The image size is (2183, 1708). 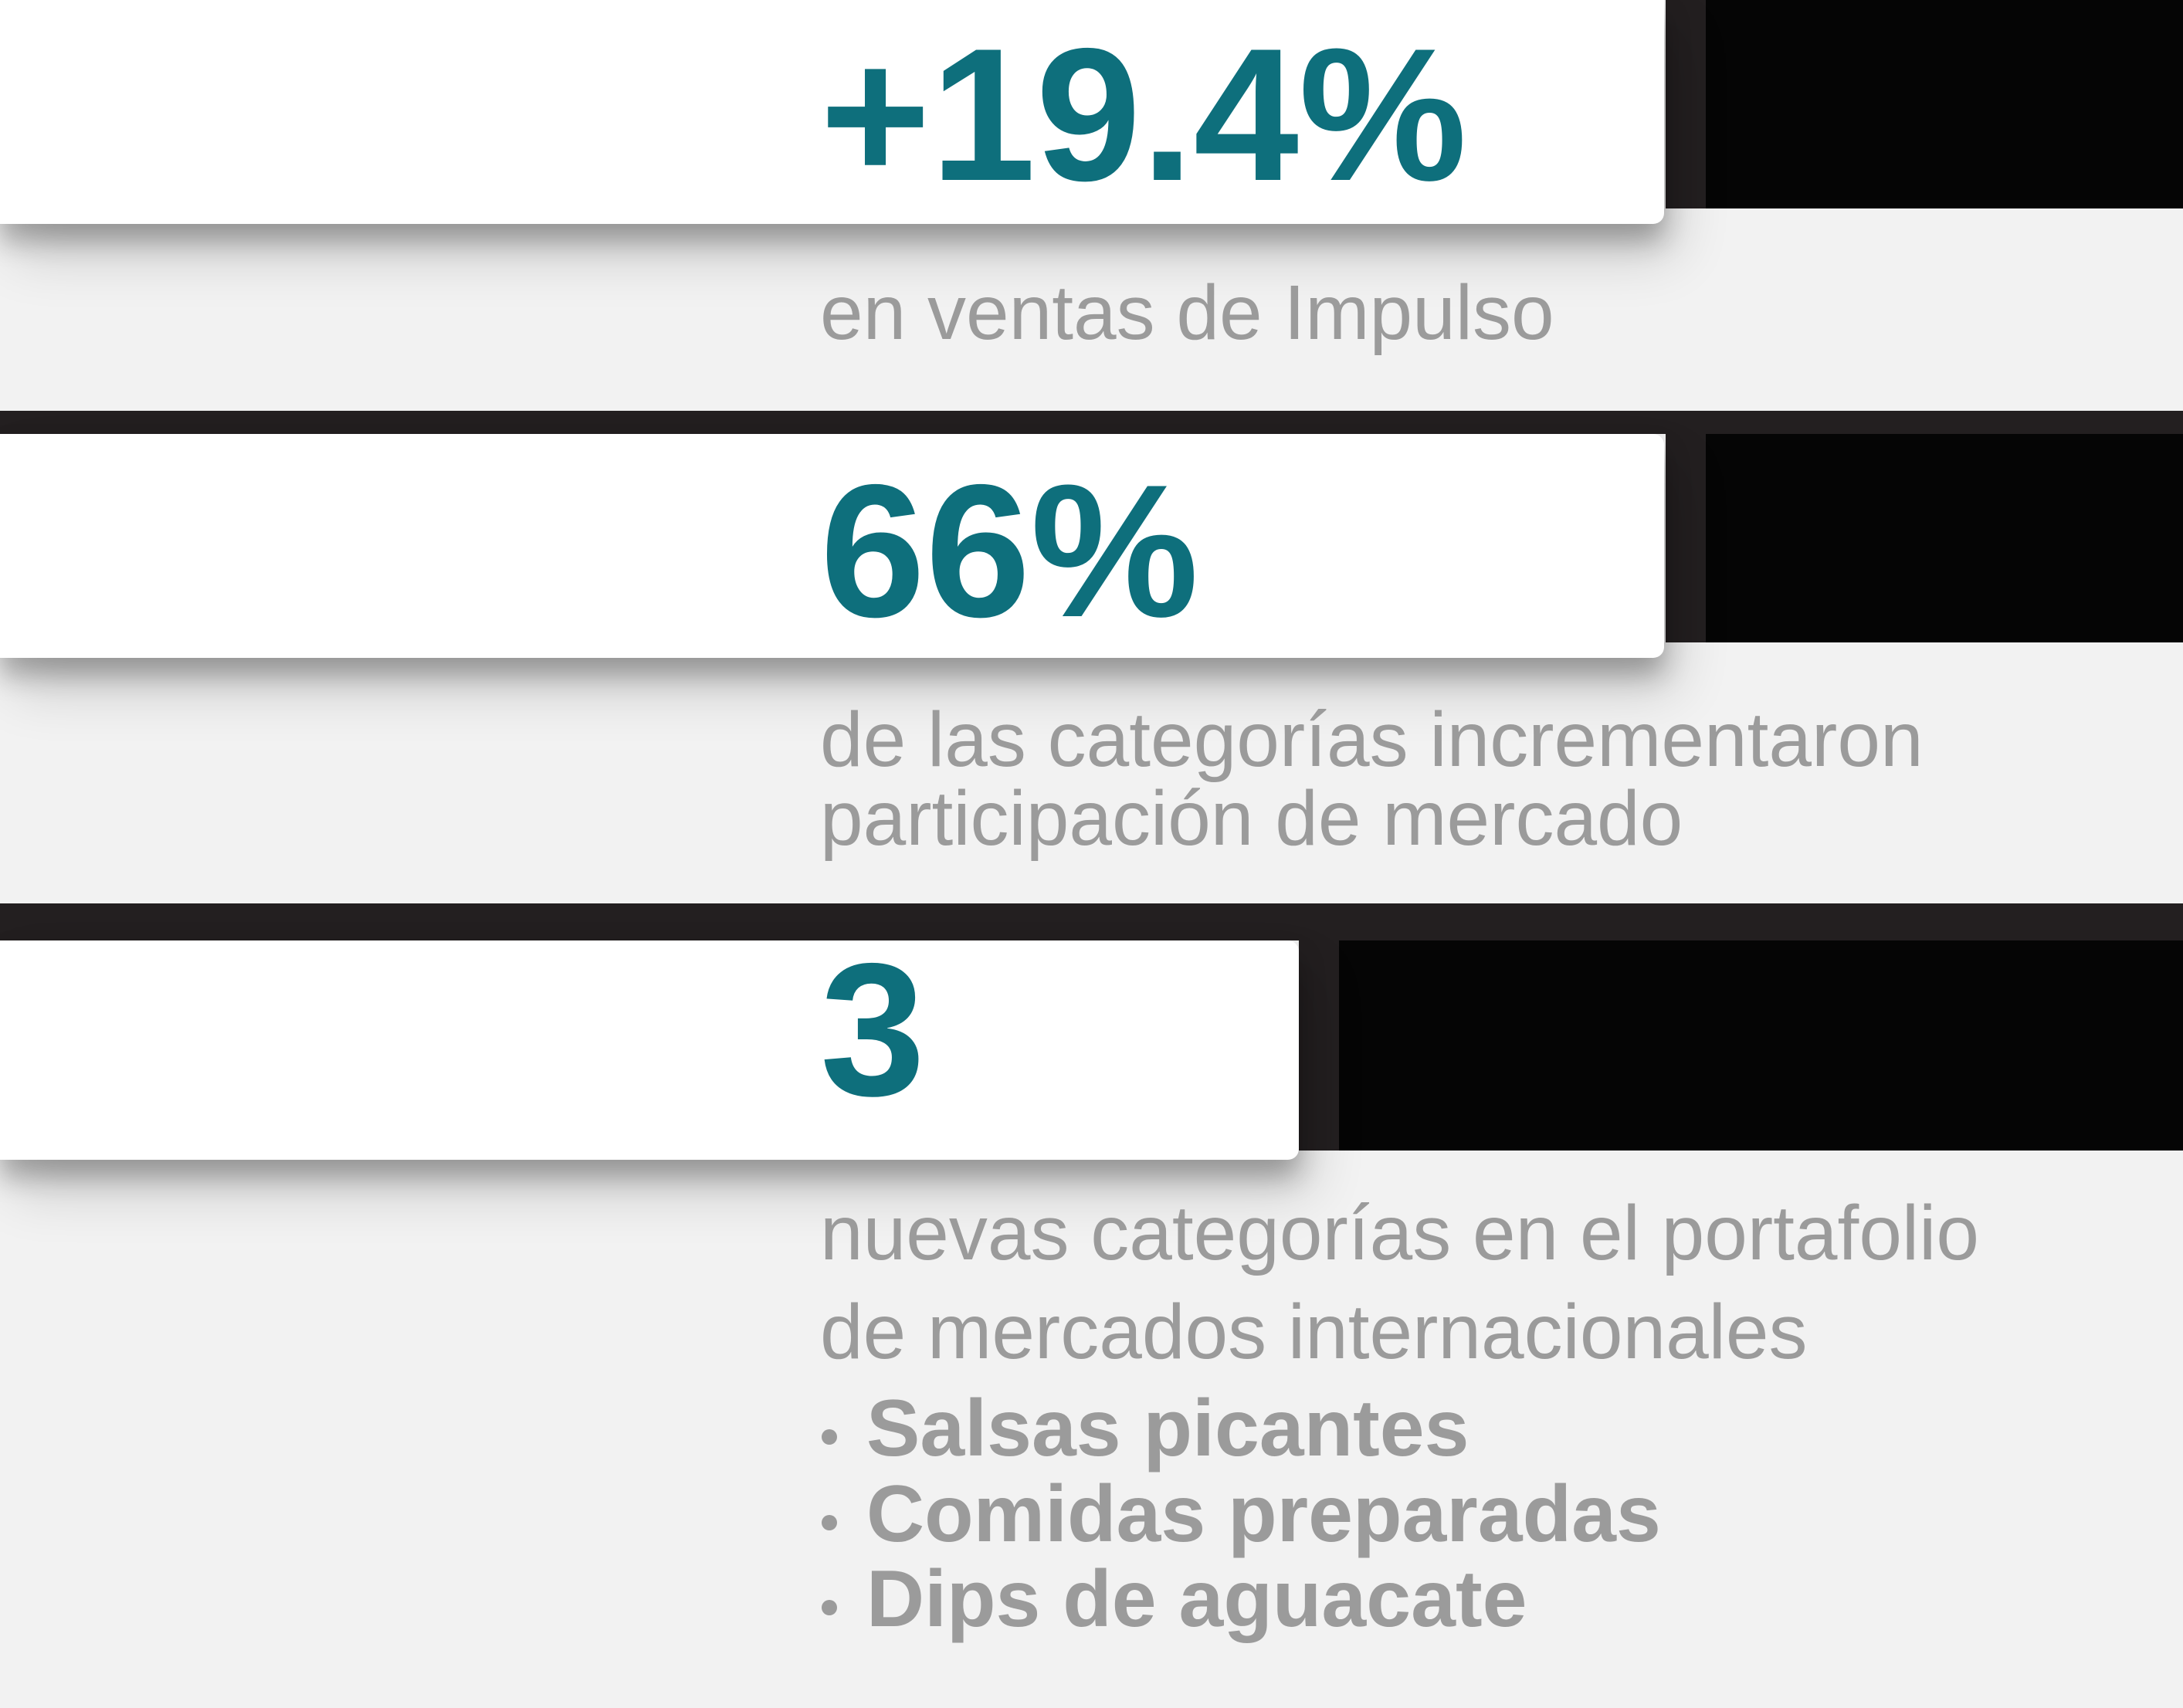 I want to click on stat-value-impulso: +19.4%, so click(x=1143, y=114).